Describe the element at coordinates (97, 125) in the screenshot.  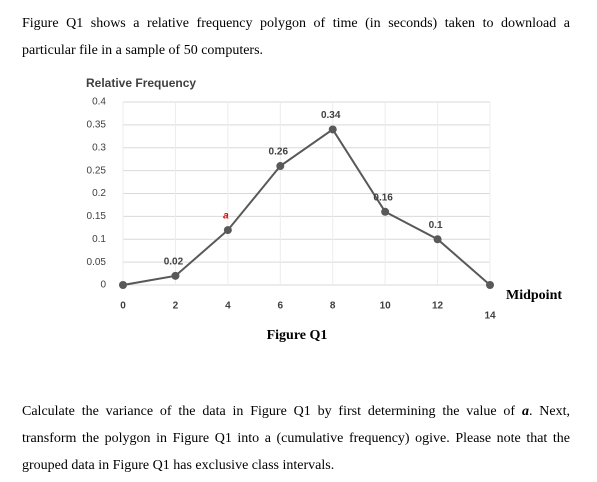
I see `y-tick-label: 0.35` at that location.